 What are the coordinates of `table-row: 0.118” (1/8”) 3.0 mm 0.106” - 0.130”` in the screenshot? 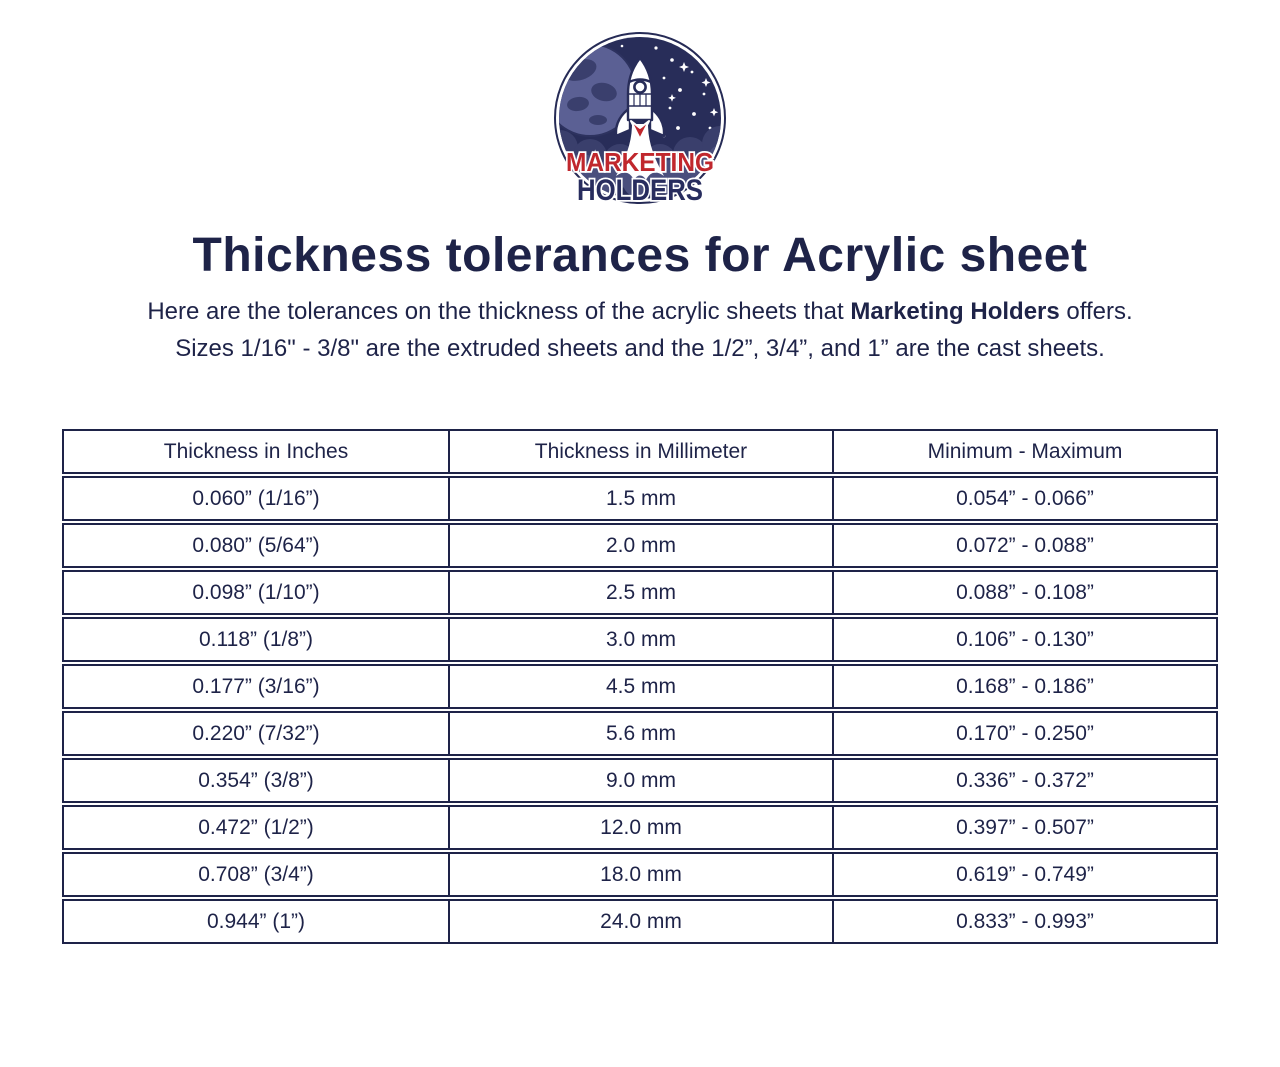 It's located at (640, 639).